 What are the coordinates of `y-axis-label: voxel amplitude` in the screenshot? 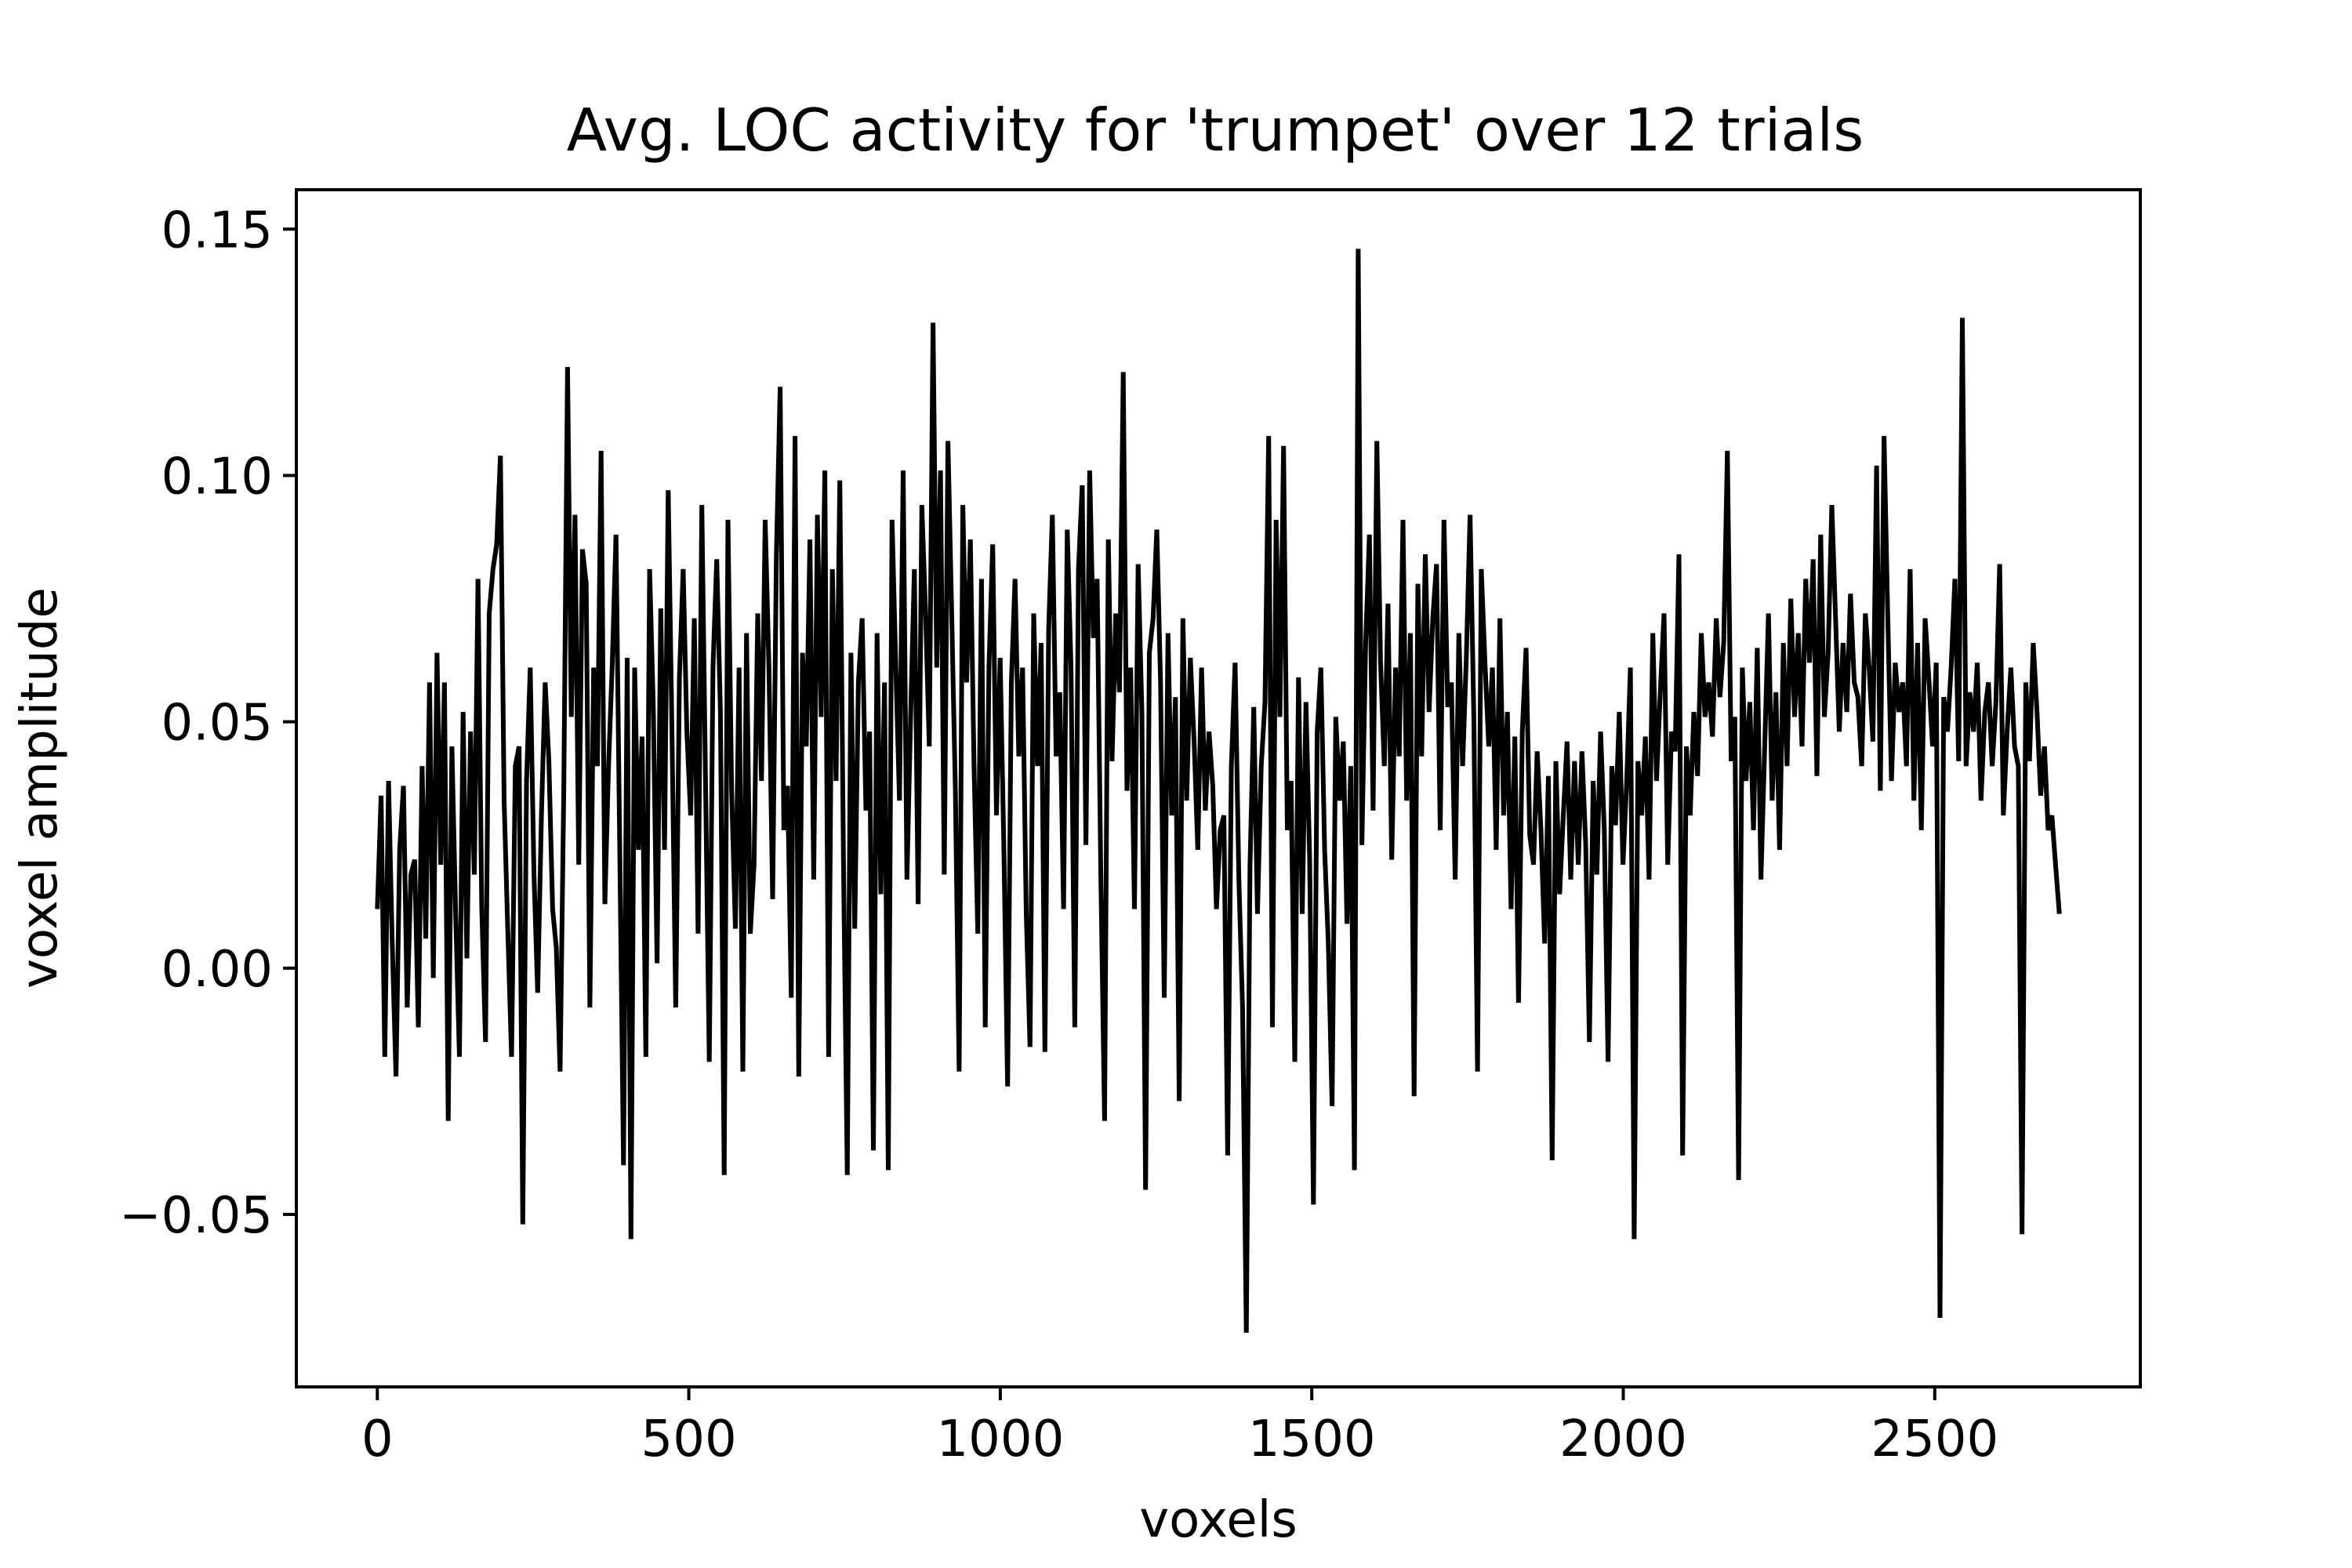 It's located at (40, 788).